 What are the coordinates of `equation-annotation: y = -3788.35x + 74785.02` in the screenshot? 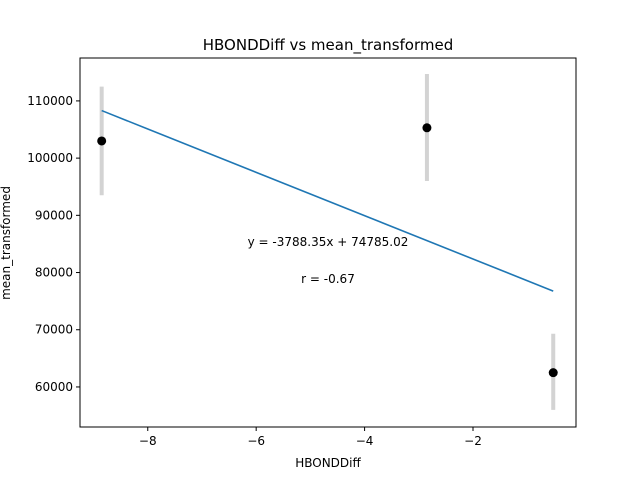 It's located at (328, 242).